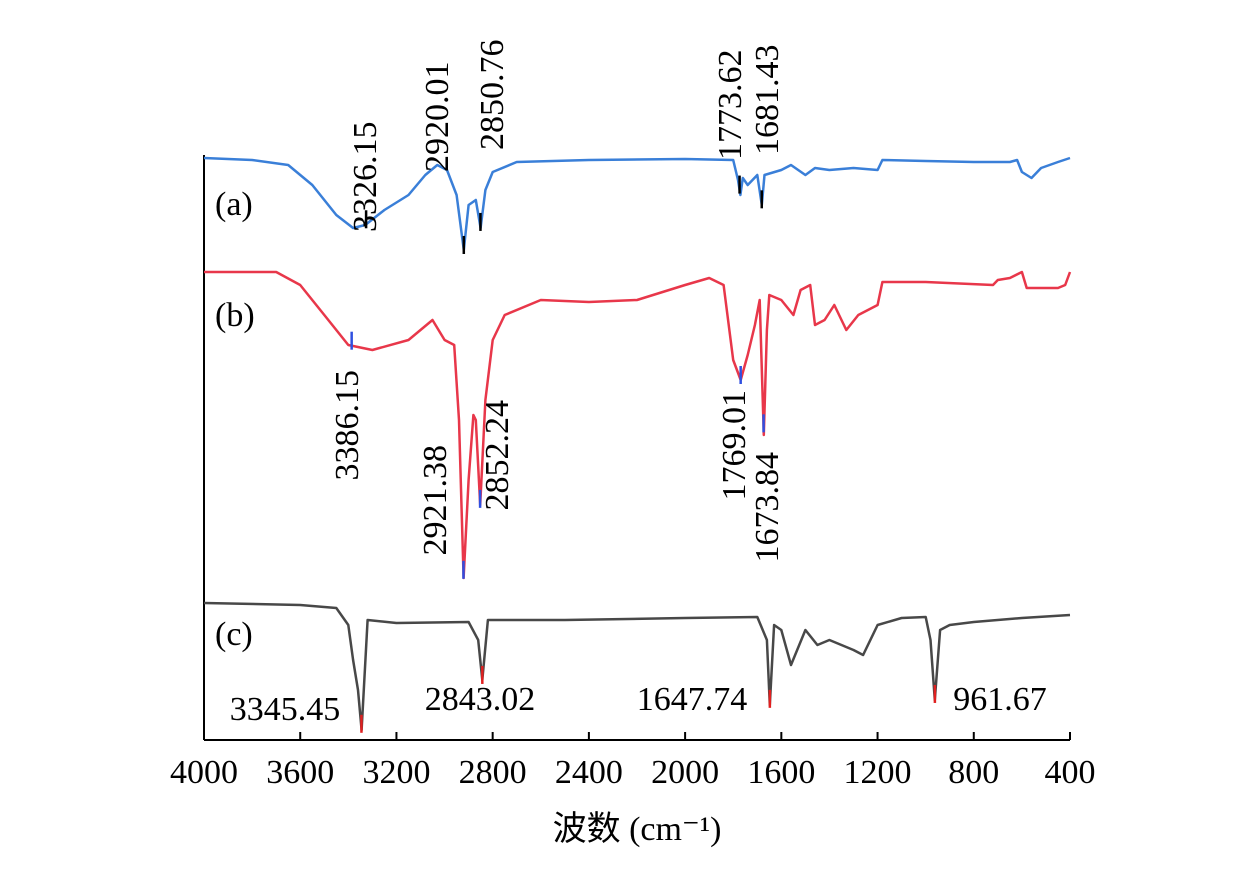  Describe the element at coordinates (285, 709) in the screenshot. I see `peak-label: 3345.45` at that location.